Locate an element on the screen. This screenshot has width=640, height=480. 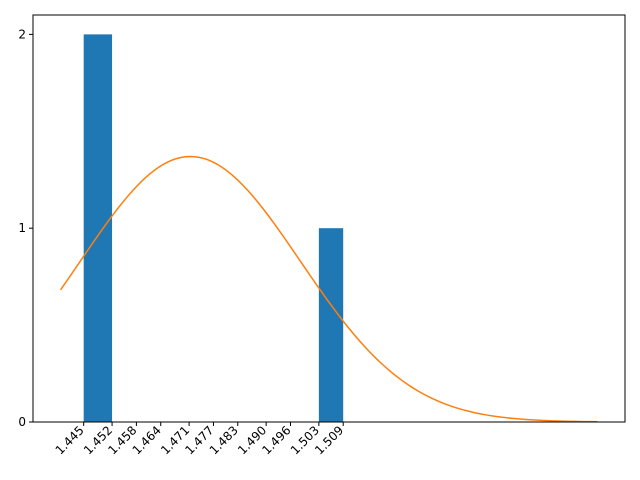
y-tick-label: 1 is located at coordinates (22, 228).